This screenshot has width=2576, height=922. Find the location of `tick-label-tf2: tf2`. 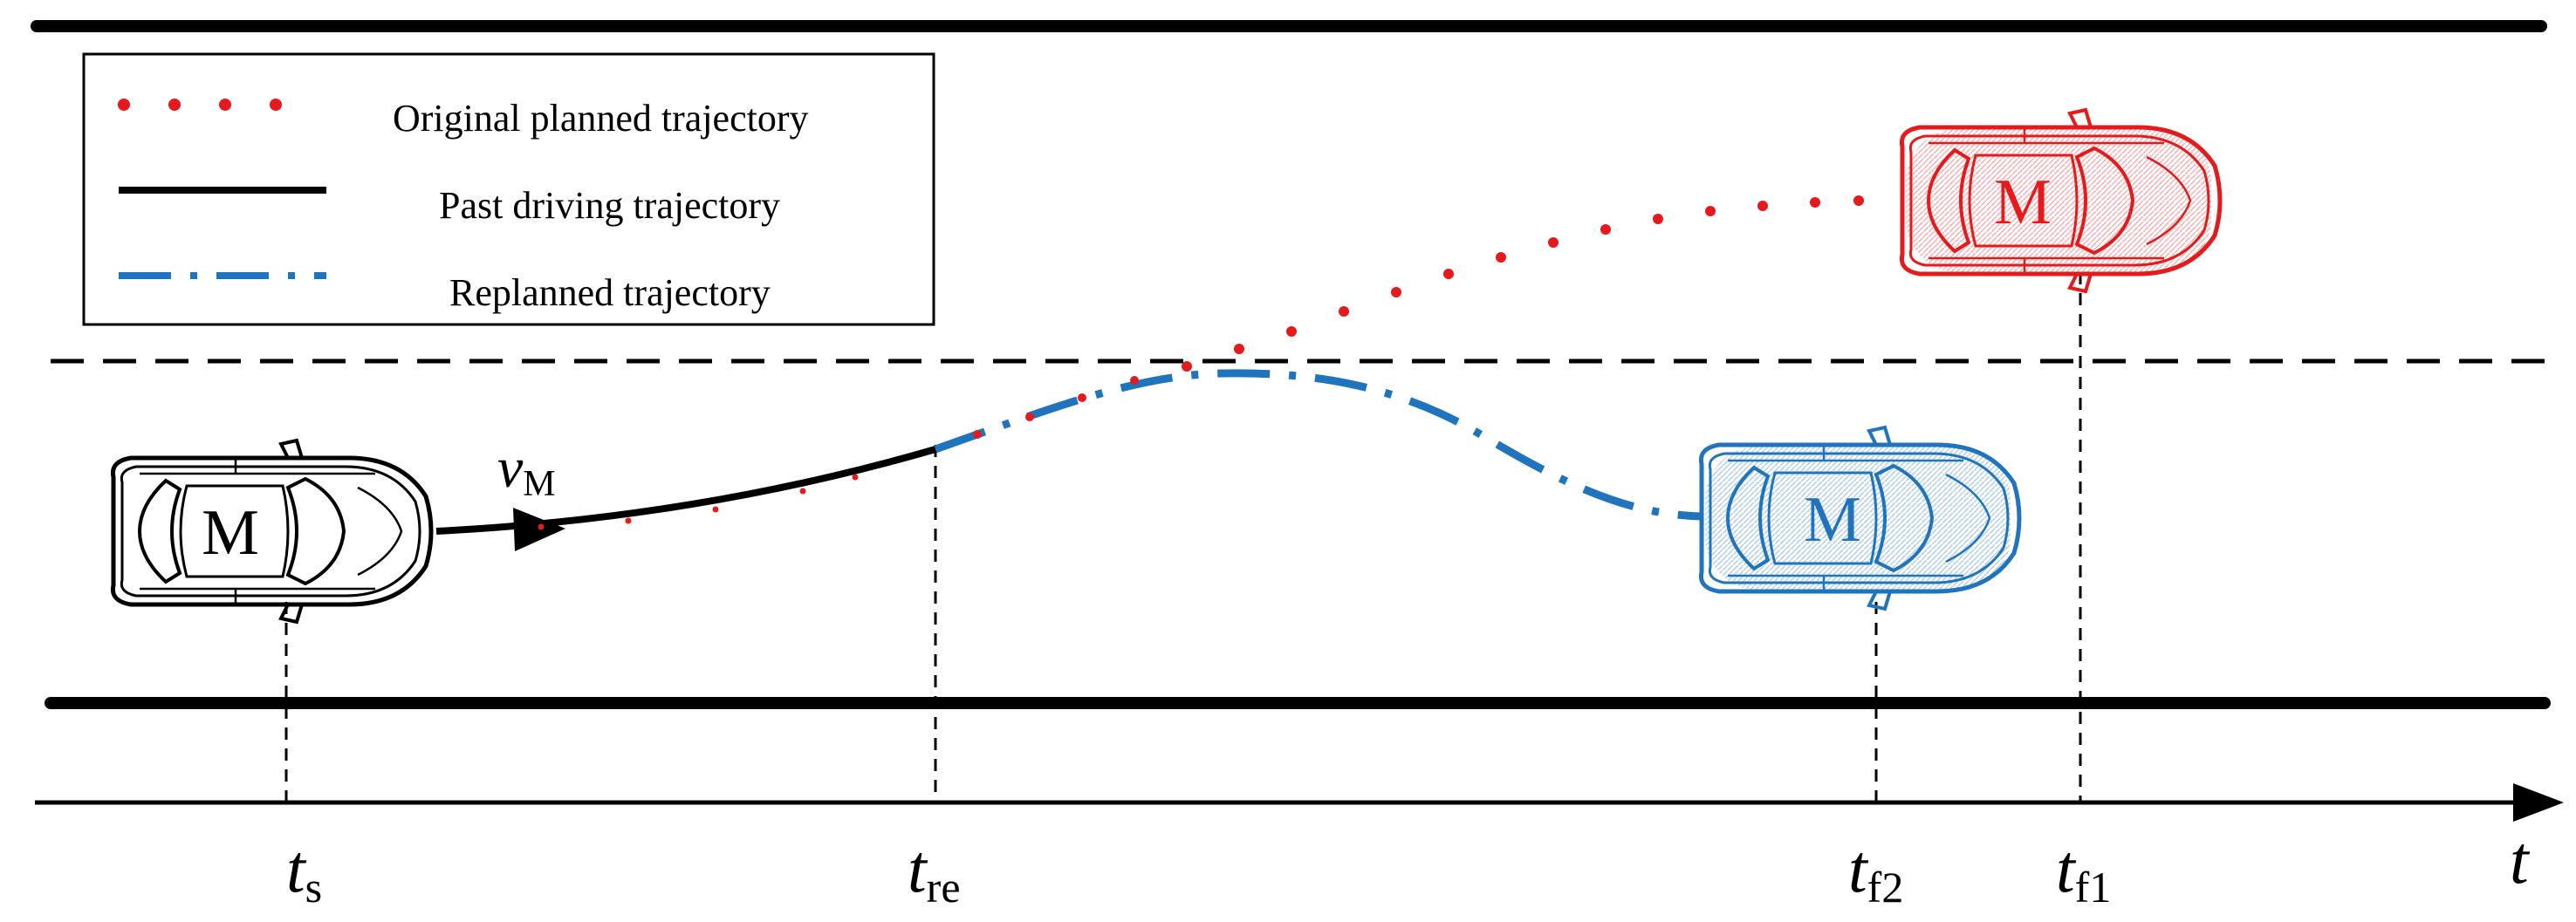

tick-label-tf2: tf2 is located at coordinates (1875, 871).